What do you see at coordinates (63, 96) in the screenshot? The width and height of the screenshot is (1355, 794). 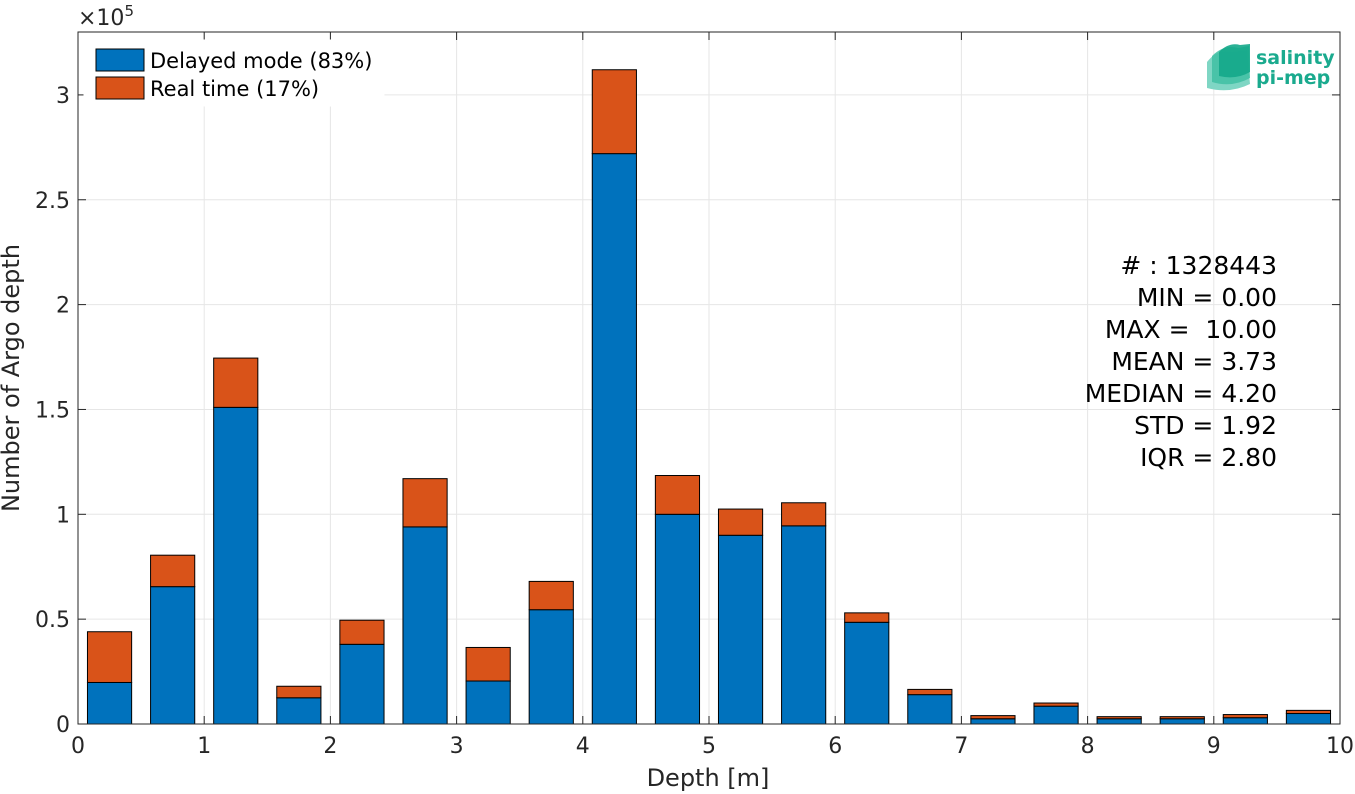 I see `y-tick-label: 3` at bounding box center [63, 96].